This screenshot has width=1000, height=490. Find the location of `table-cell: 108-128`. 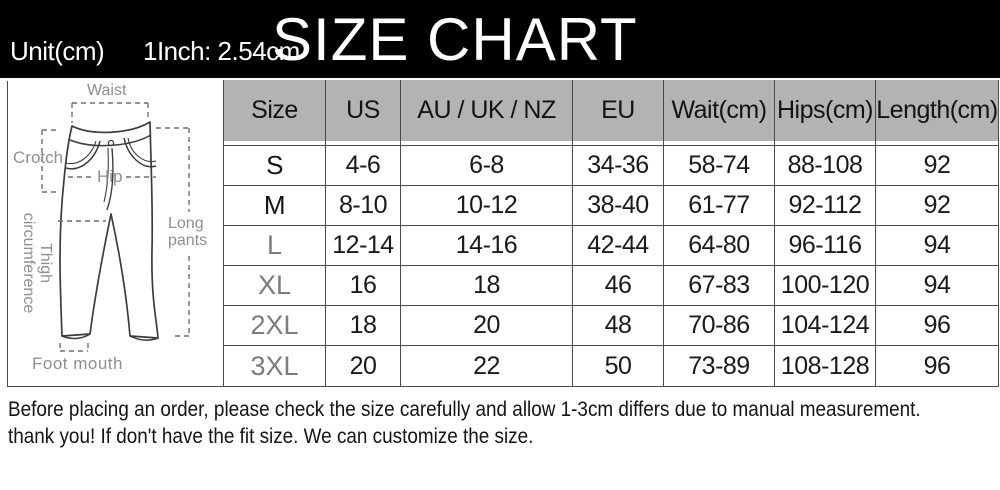

table-cell: 108-128 is located at coordinates (825, 366).